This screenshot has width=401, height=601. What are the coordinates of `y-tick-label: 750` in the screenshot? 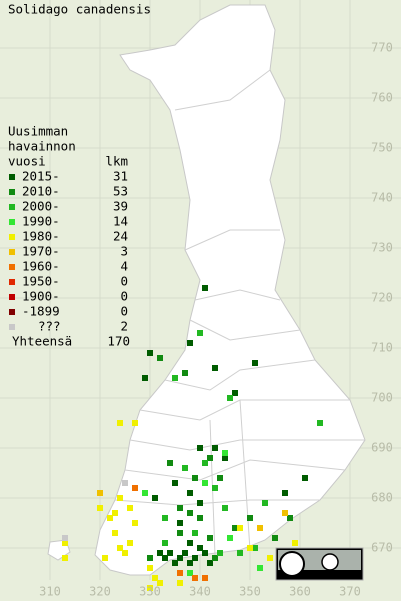 It's located at (382, 148).